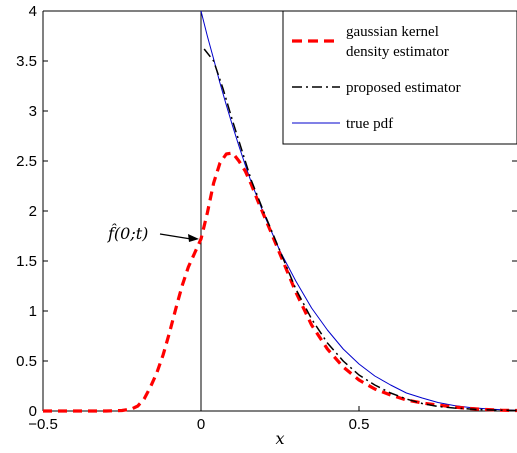 The width and height of the screenshot is (517, 453). I want to click on legend-label: true pdf, so click(369, 124).